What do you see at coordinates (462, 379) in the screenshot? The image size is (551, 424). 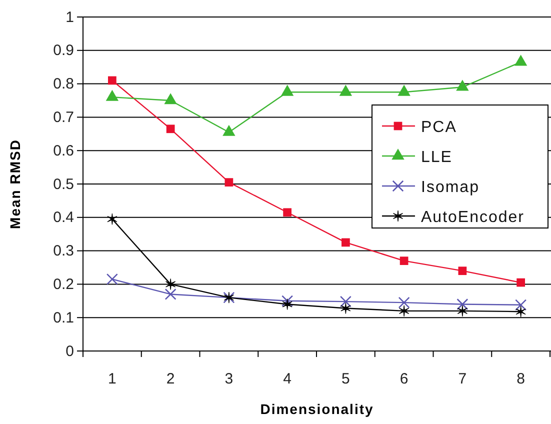 I see `x-tick-label: 7` at bounding box center [462, 379].